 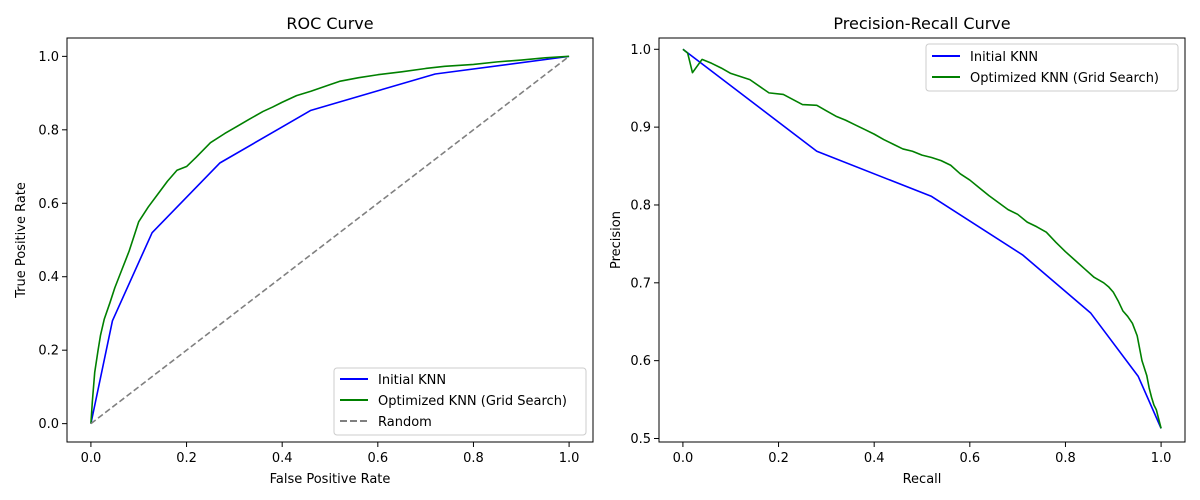 What do you see at coordinates (644, 245) in the screenshot?
I see `pr-y-ticks: 0.5 0.6 0.7 0.8 0.9 1.0` at bounding box center [644, 245].